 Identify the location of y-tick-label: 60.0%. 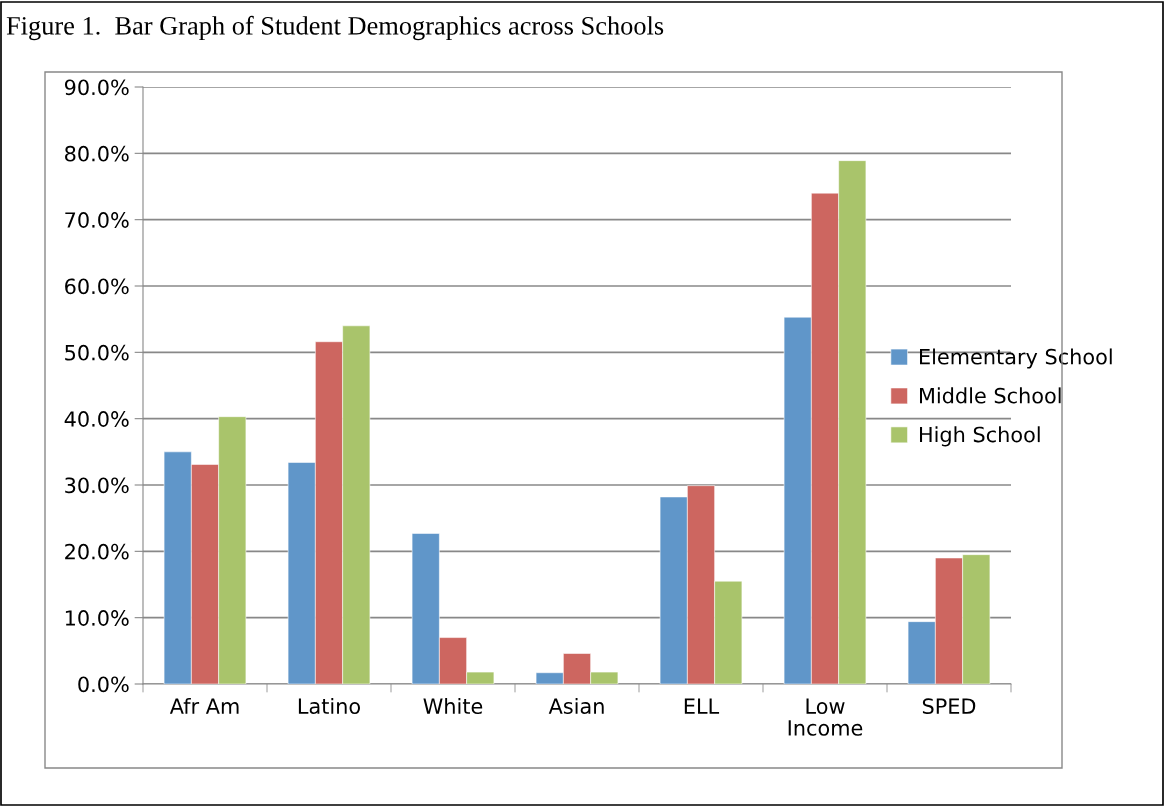
(97, 286).